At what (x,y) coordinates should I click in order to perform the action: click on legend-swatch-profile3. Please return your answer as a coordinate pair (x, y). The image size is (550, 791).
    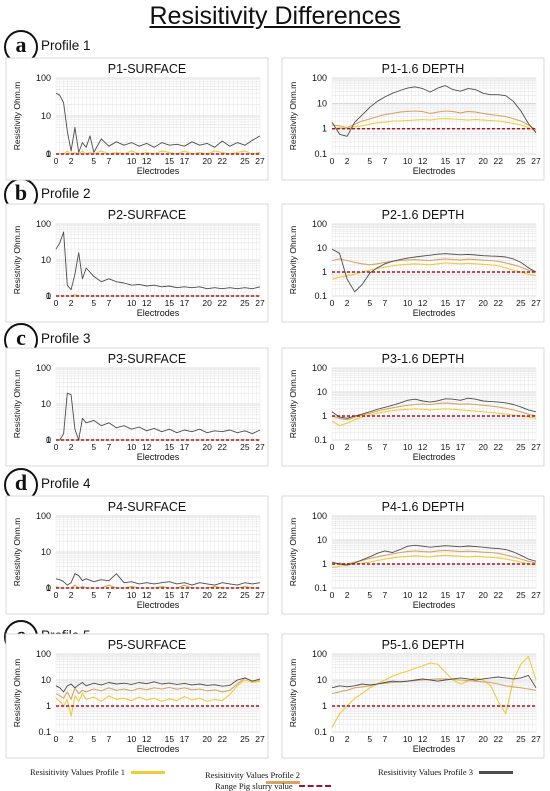
    Looking at the image, I should click on (496, 772).